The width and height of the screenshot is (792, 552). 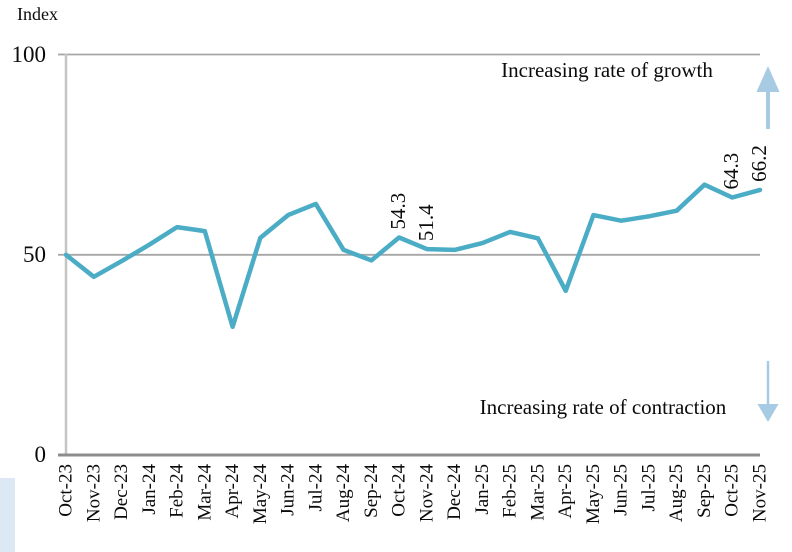 What do you see at coordinates (510, 491) in the screenshot?
I see `x-axis-label-feb-25: Feb-25` at bounding box center [510, 491].